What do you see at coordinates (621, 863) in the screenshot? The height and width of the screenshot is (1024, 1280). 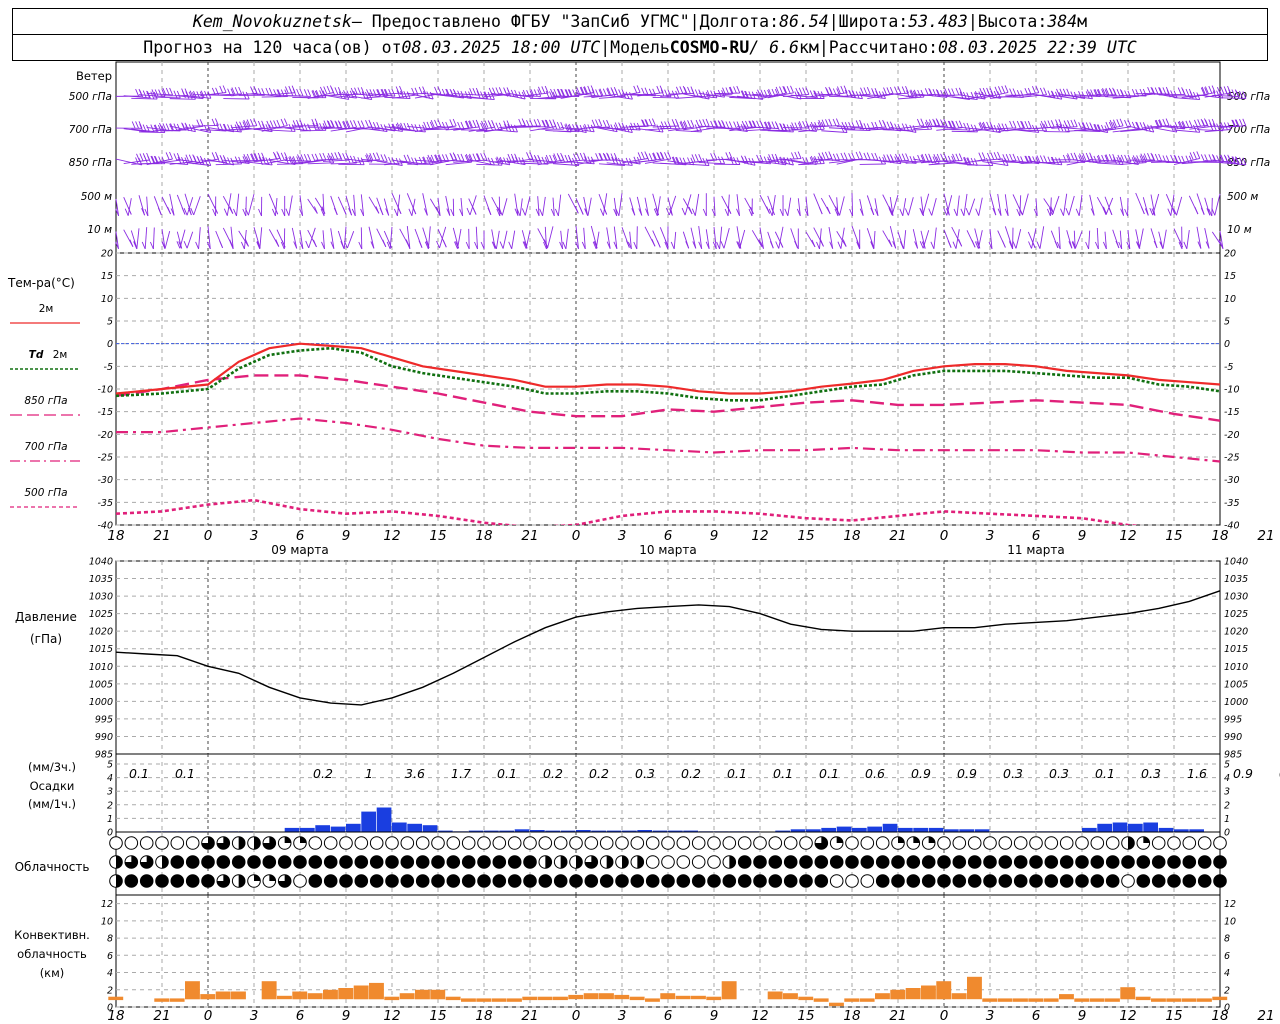 I see `cloud-panel: Облачность` at bounding box center [621, 863].